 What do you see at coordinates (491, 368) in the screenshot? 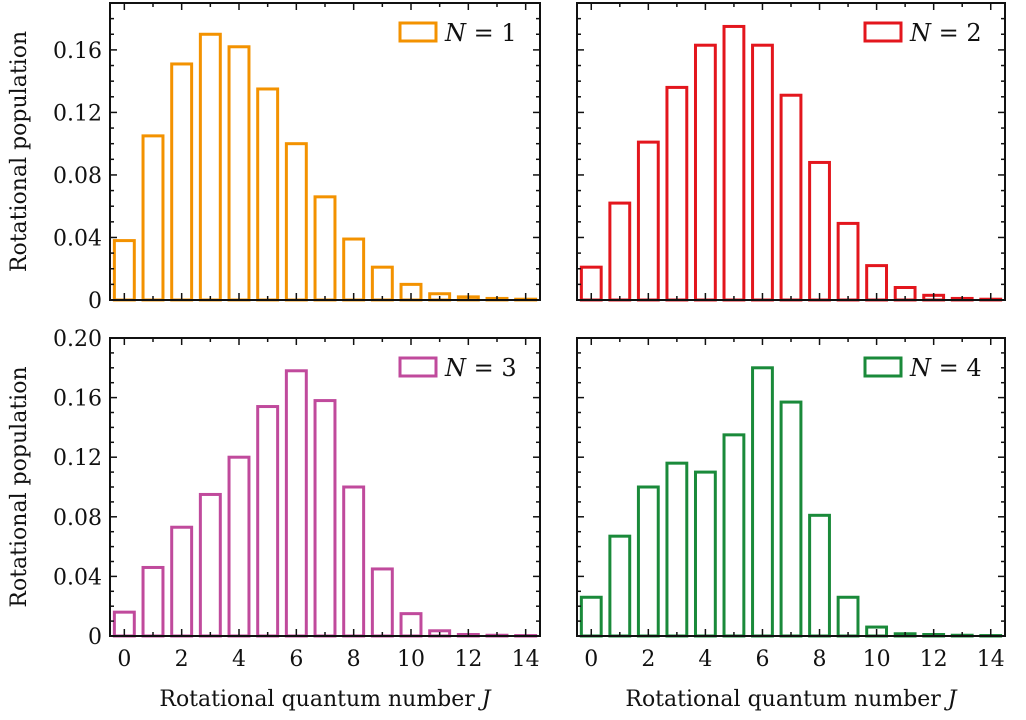
I see `legend-eq: = 3` at bounding box center [491, 368].